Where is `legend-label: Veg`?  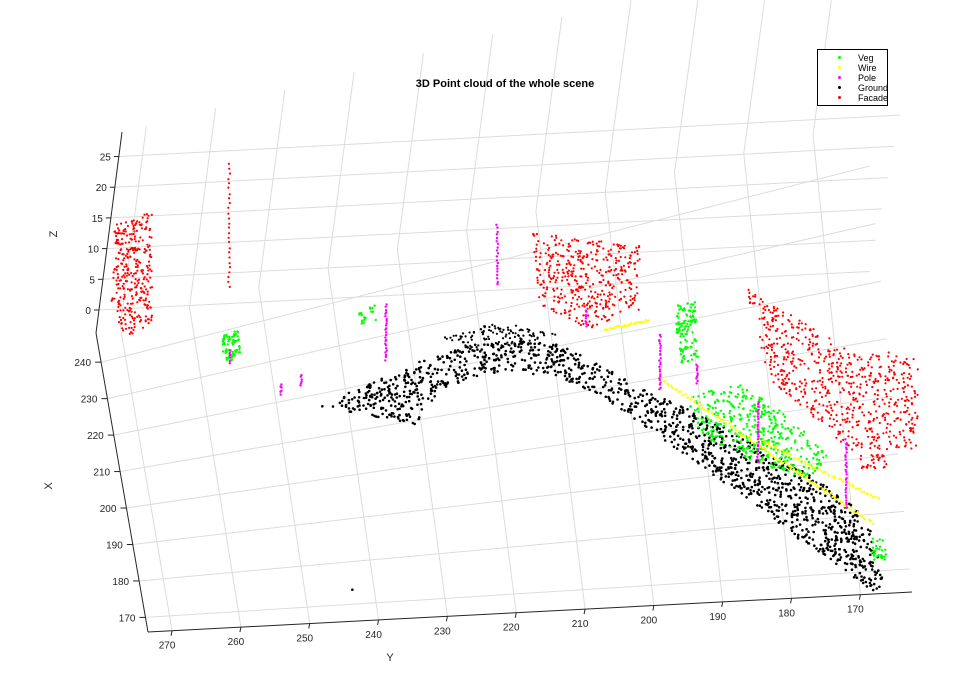 legend-label: Veg is located at coordinates (866, 58).